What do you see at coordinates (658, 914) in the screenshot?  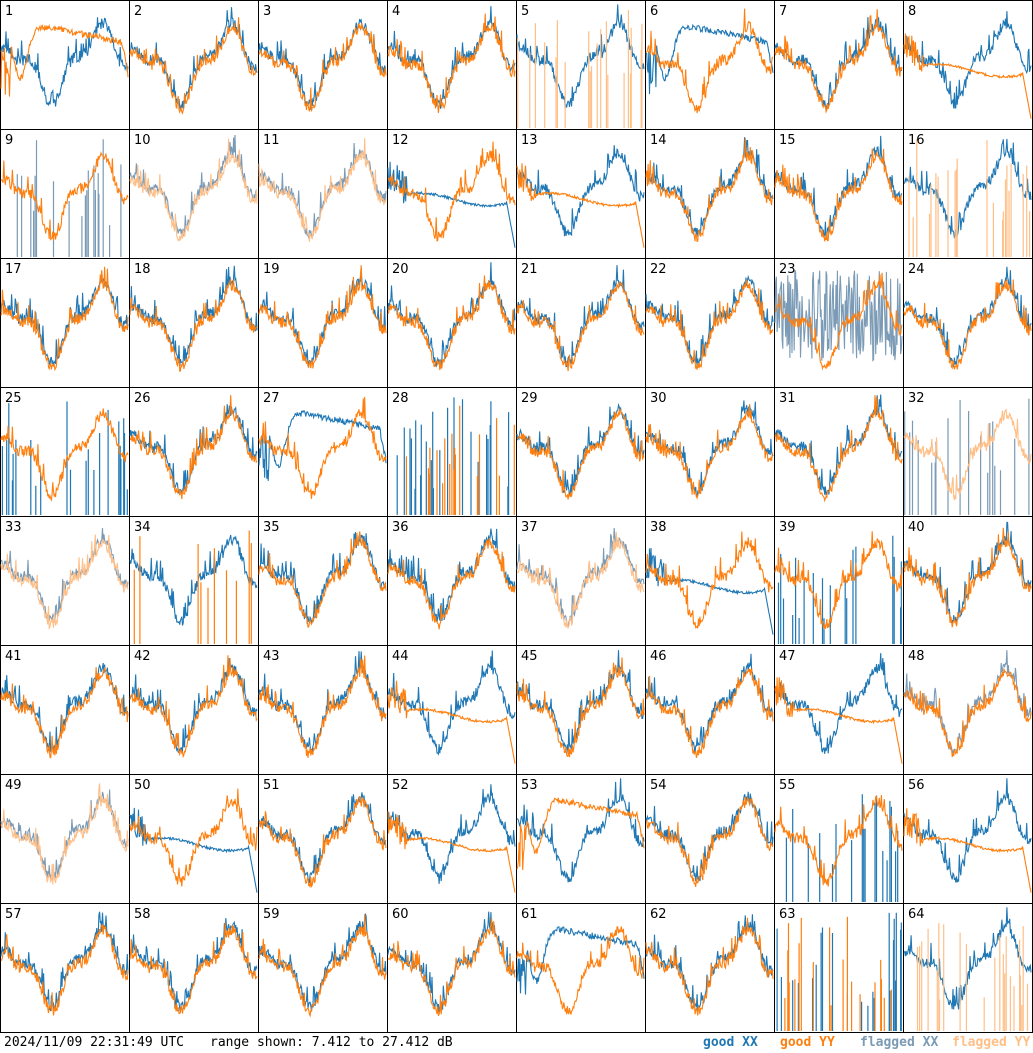 I see `panel-label: 62` at bounding box center [658, 914].